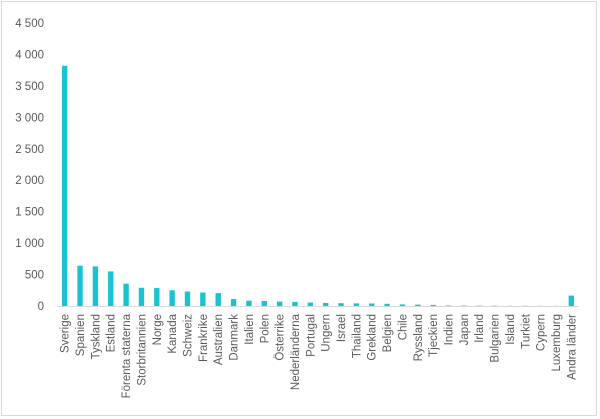 Image resolution: width=600 pixels, height=419 pixels. Describe the element at coordinates (235, 337) in the screenshot. I see `x-category-label: Danmark` at that location.